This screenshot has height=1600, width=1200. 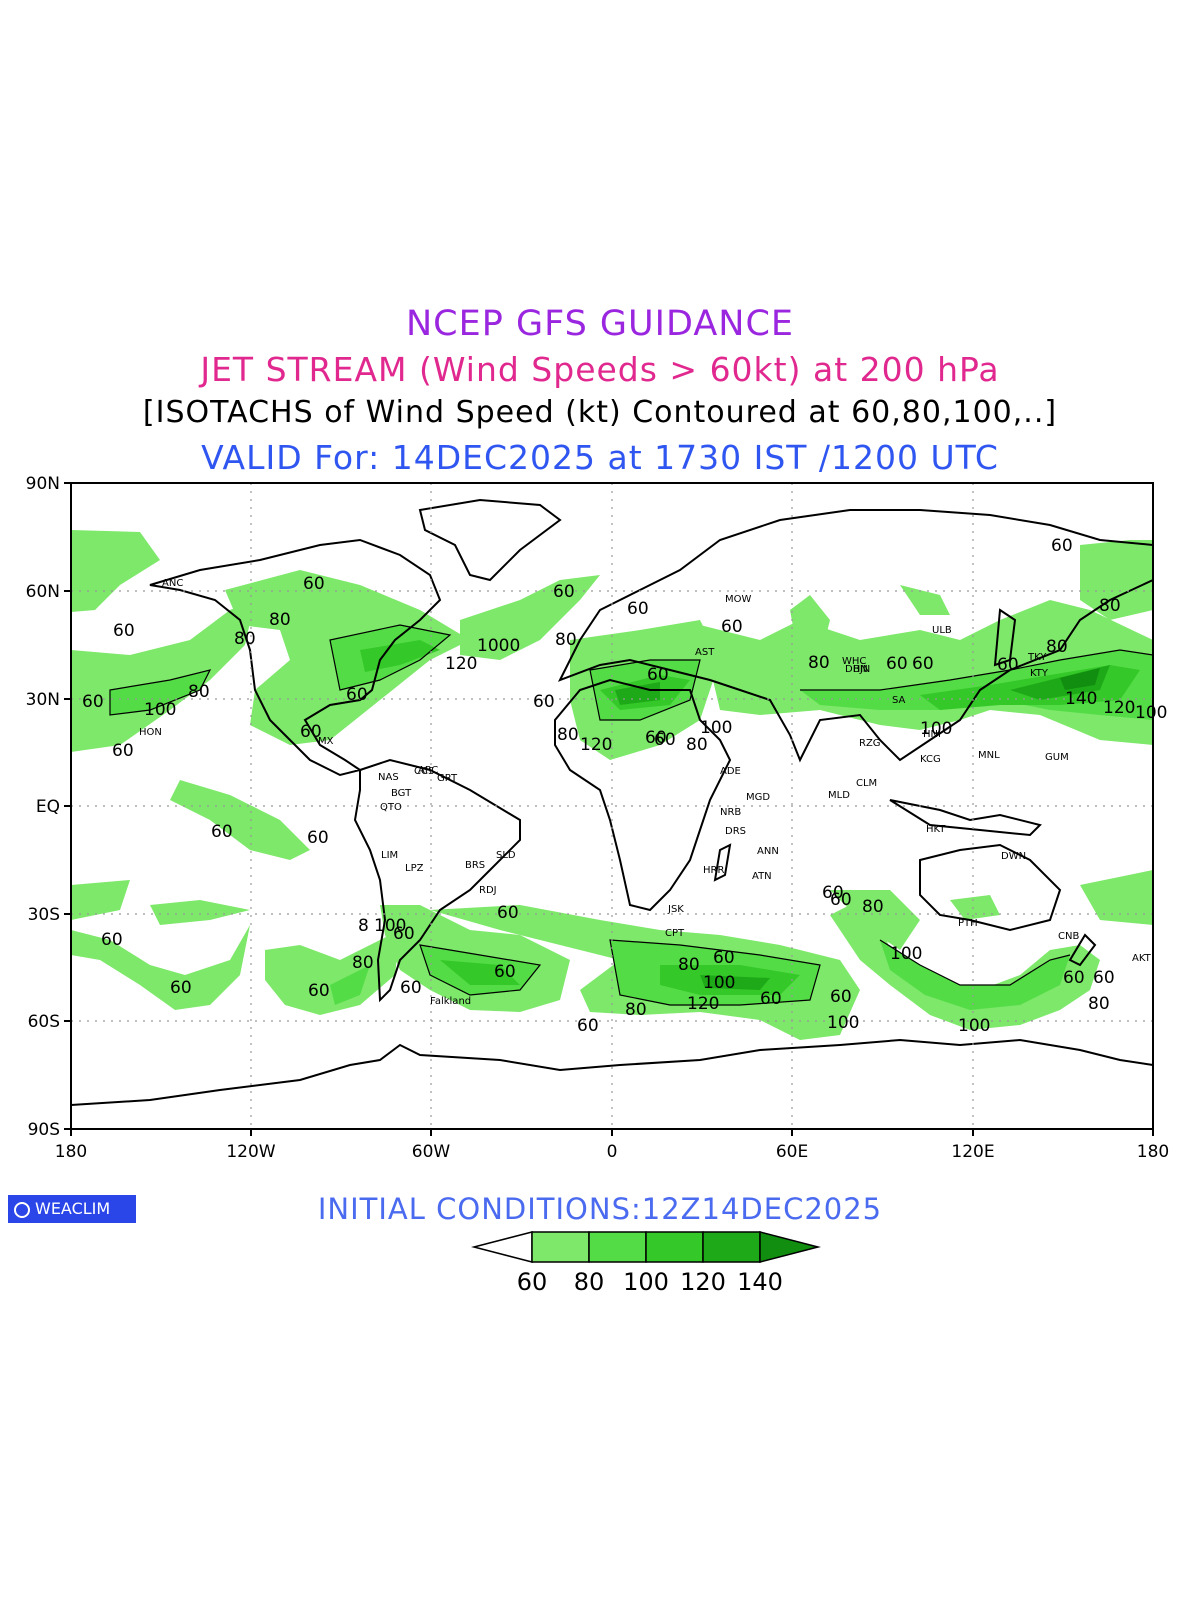 I want to click on station-label: HRR, so click(x=713, y=870).